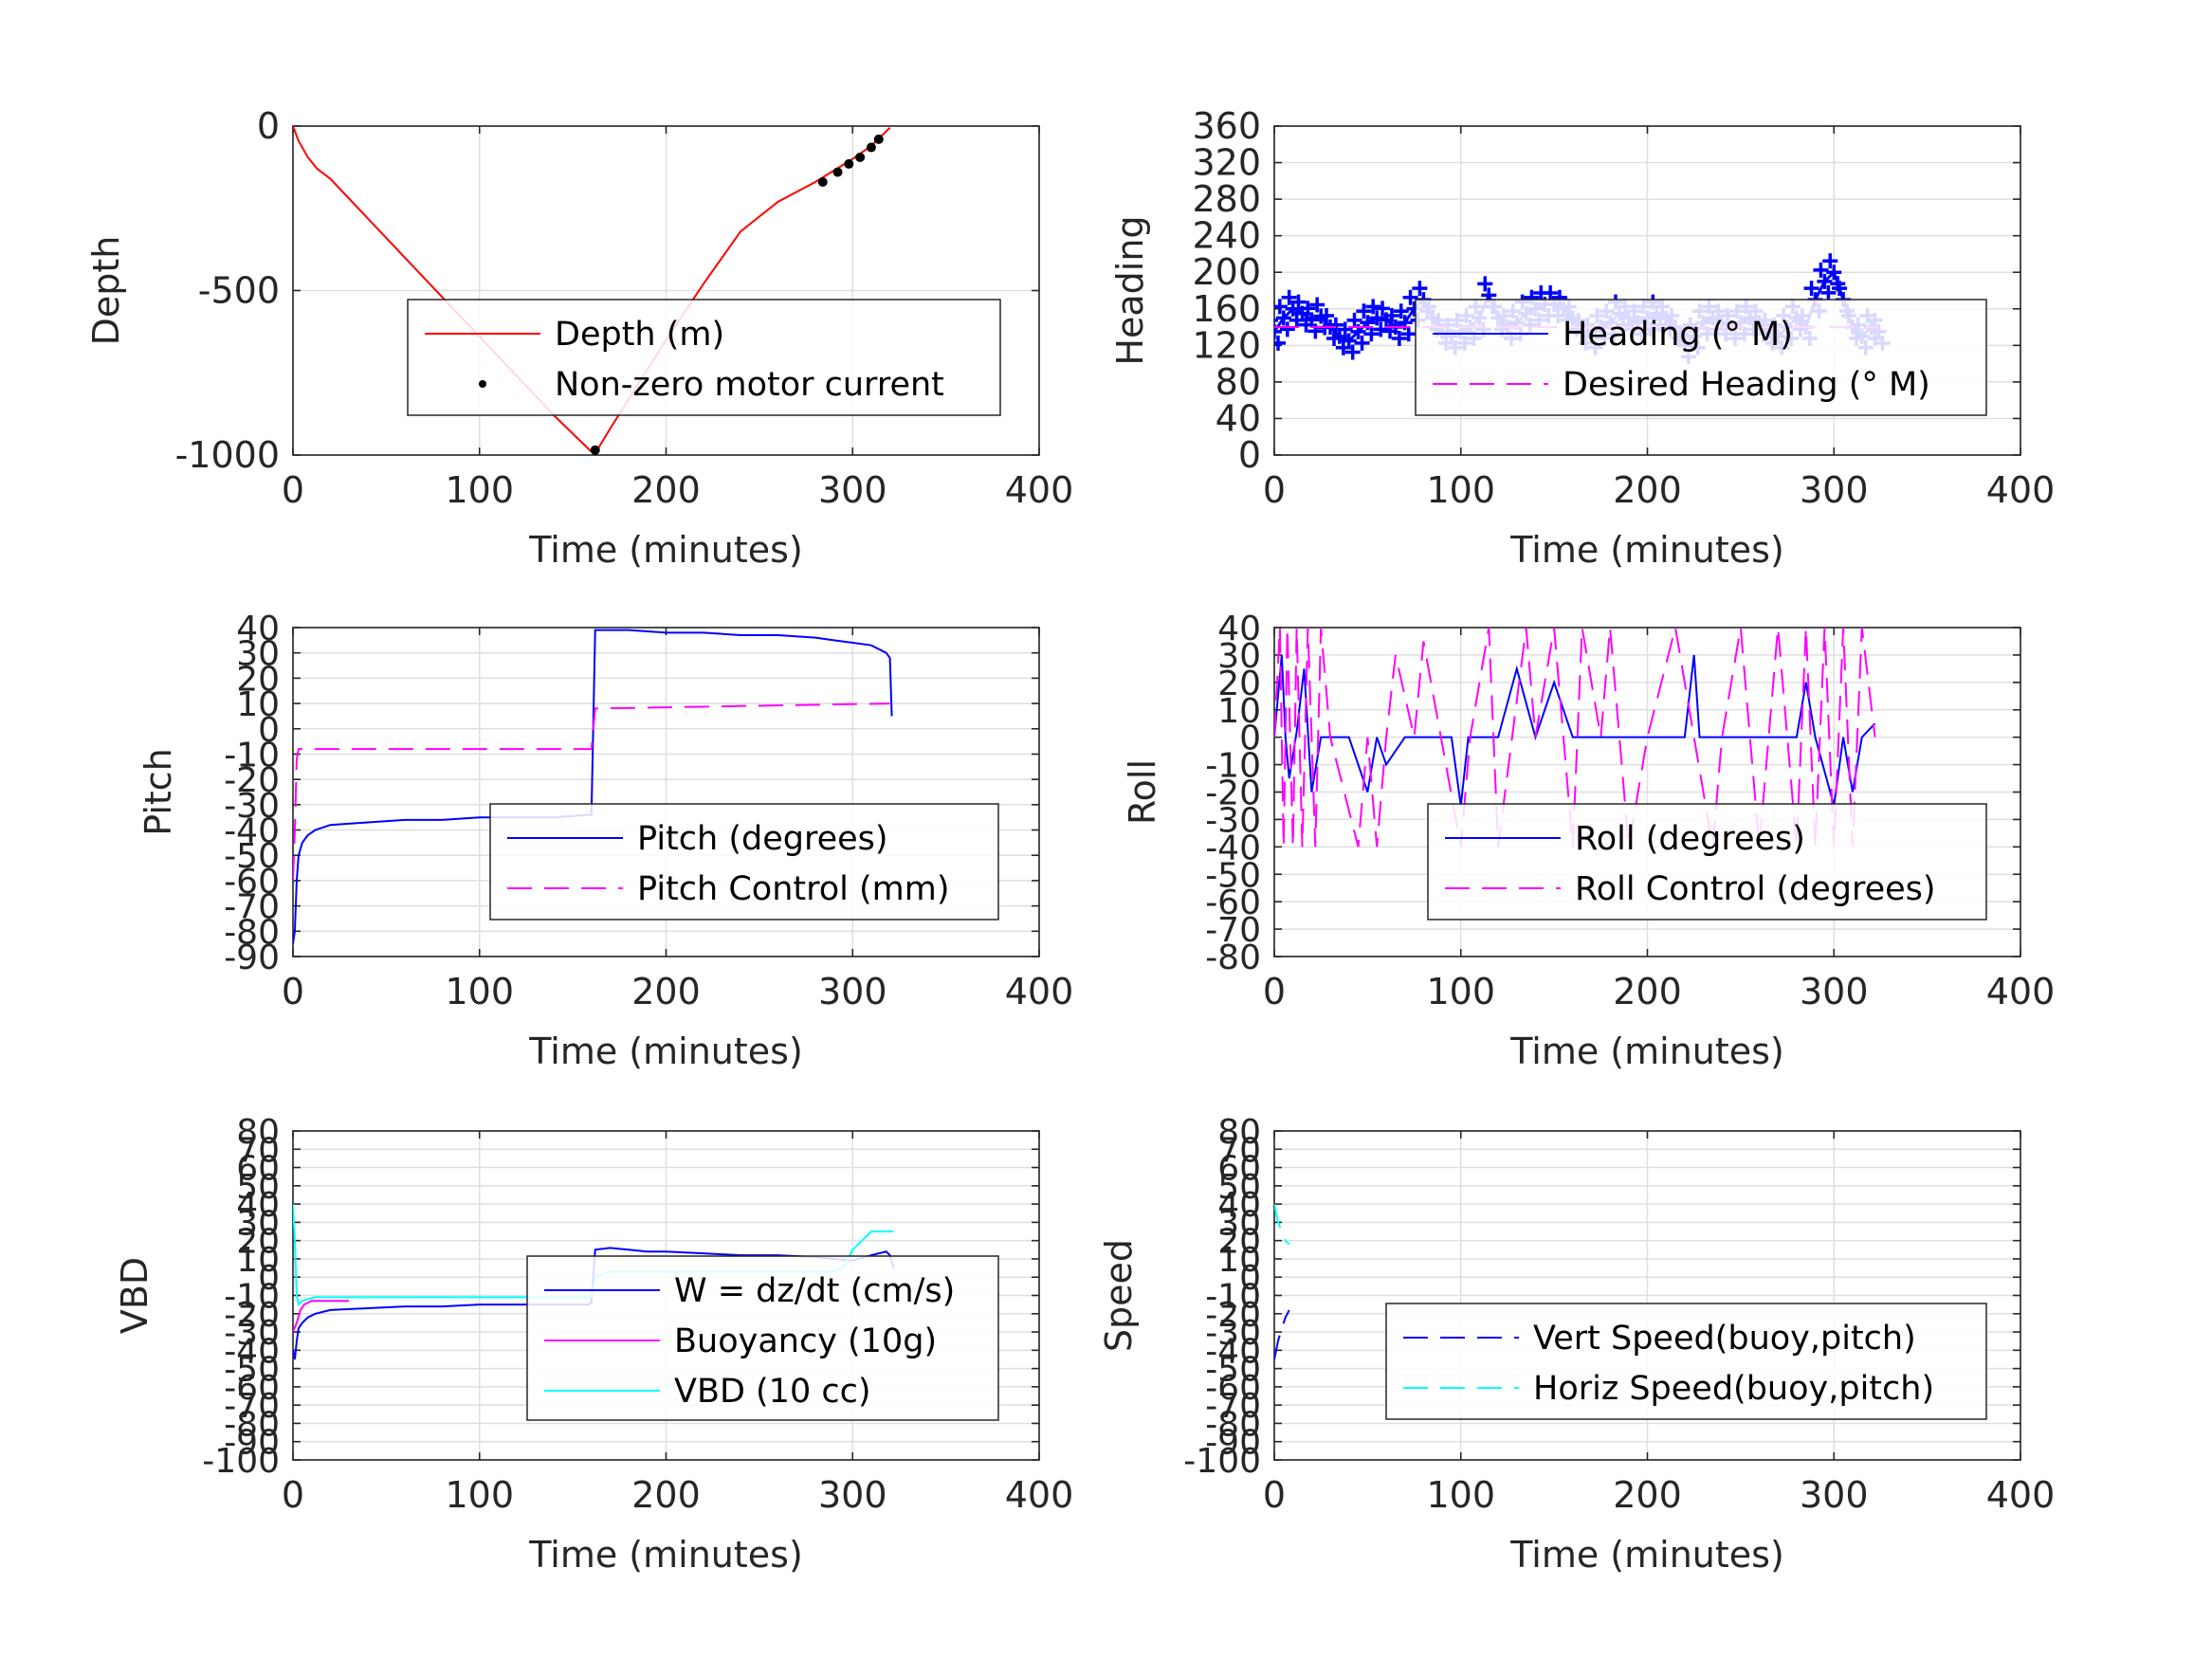  What do you see at coordinates (1226, 126) in the screenshot?
I see `y-tick-label: 360` at bounding box center [1226, 126].